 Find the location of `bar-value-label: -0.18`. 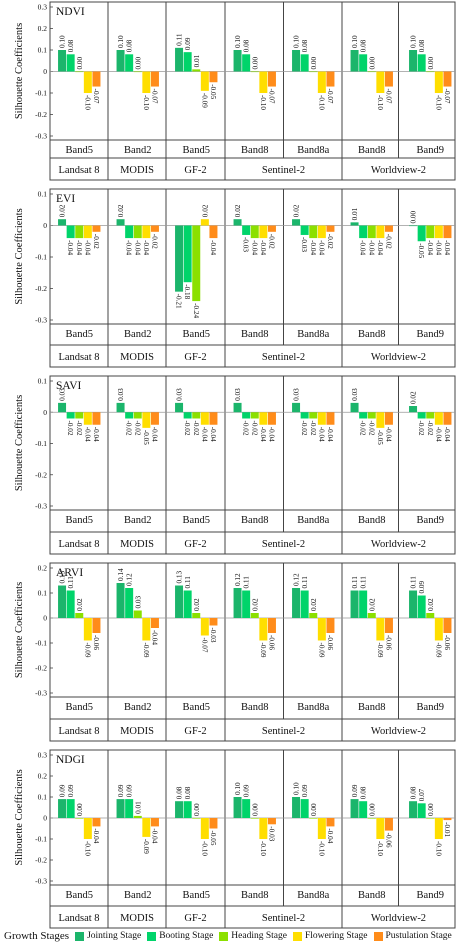

bar-value-label: -0.18 is located at coordinates (187, 291).